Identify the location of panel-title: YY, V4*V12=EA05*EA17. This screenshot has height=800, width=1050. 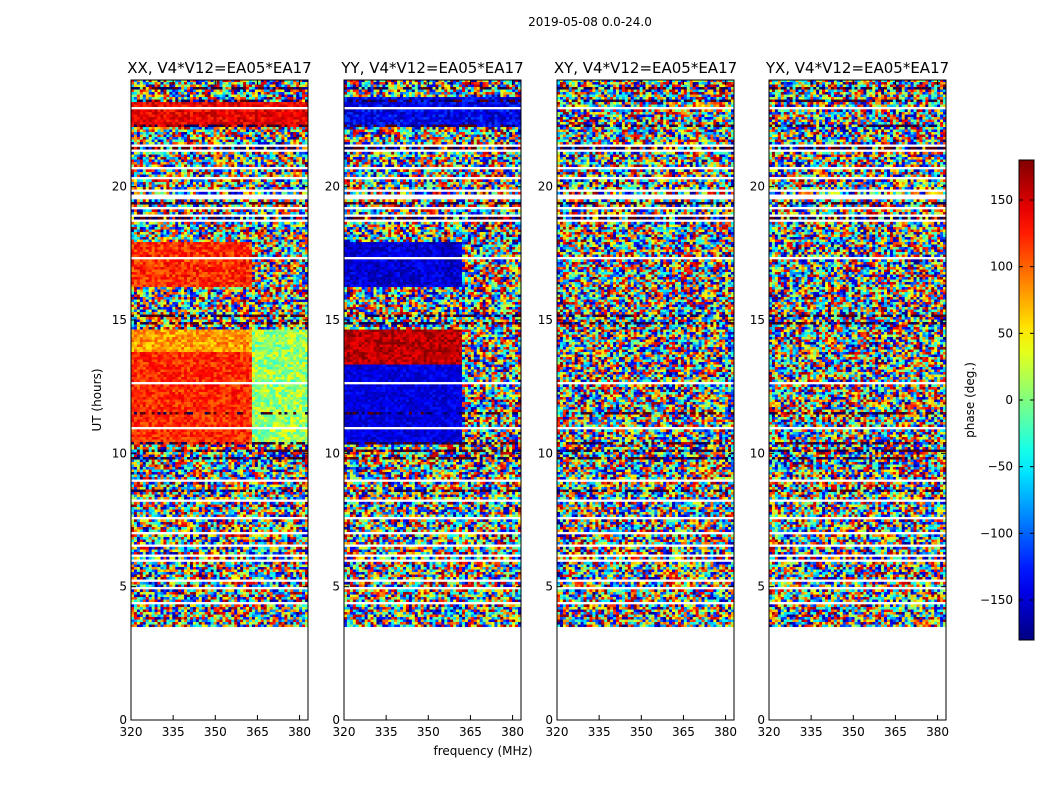
(431, 68).